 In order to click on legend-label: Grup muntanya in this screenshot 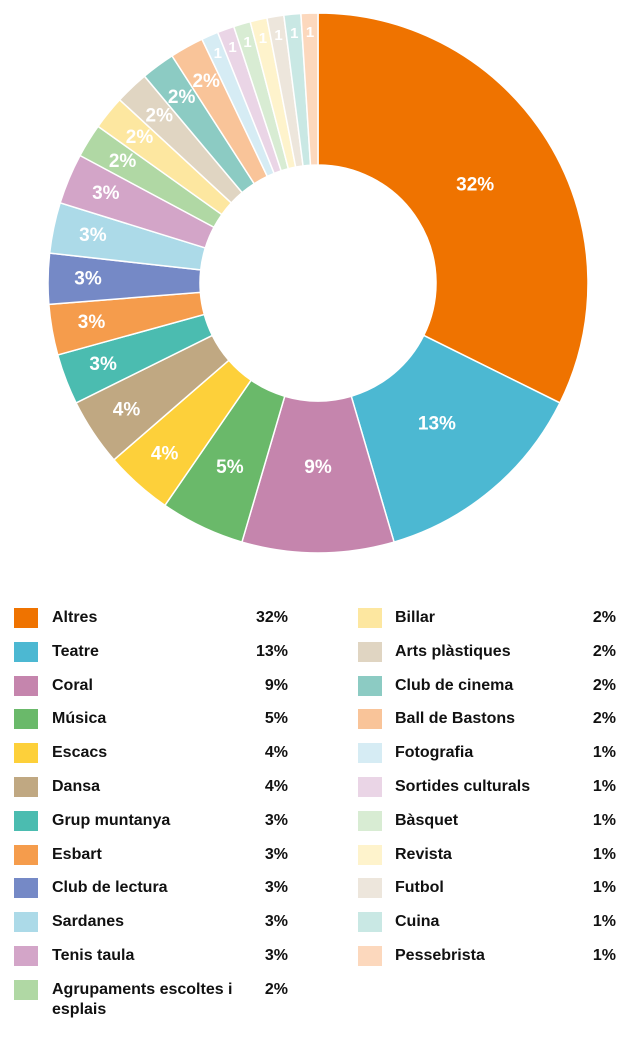, I will do `click(111, 820)`.